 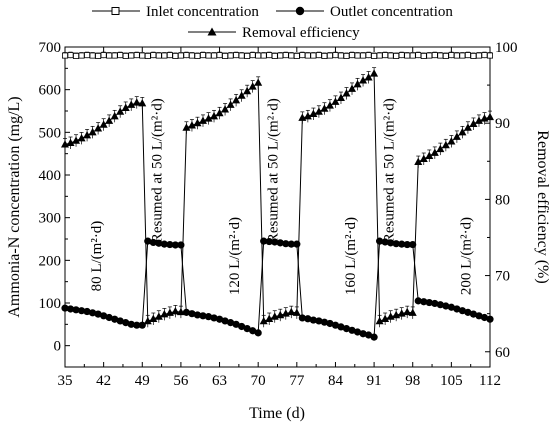 I want to click on x-tick-label: 49, so click(x=142, y=381).